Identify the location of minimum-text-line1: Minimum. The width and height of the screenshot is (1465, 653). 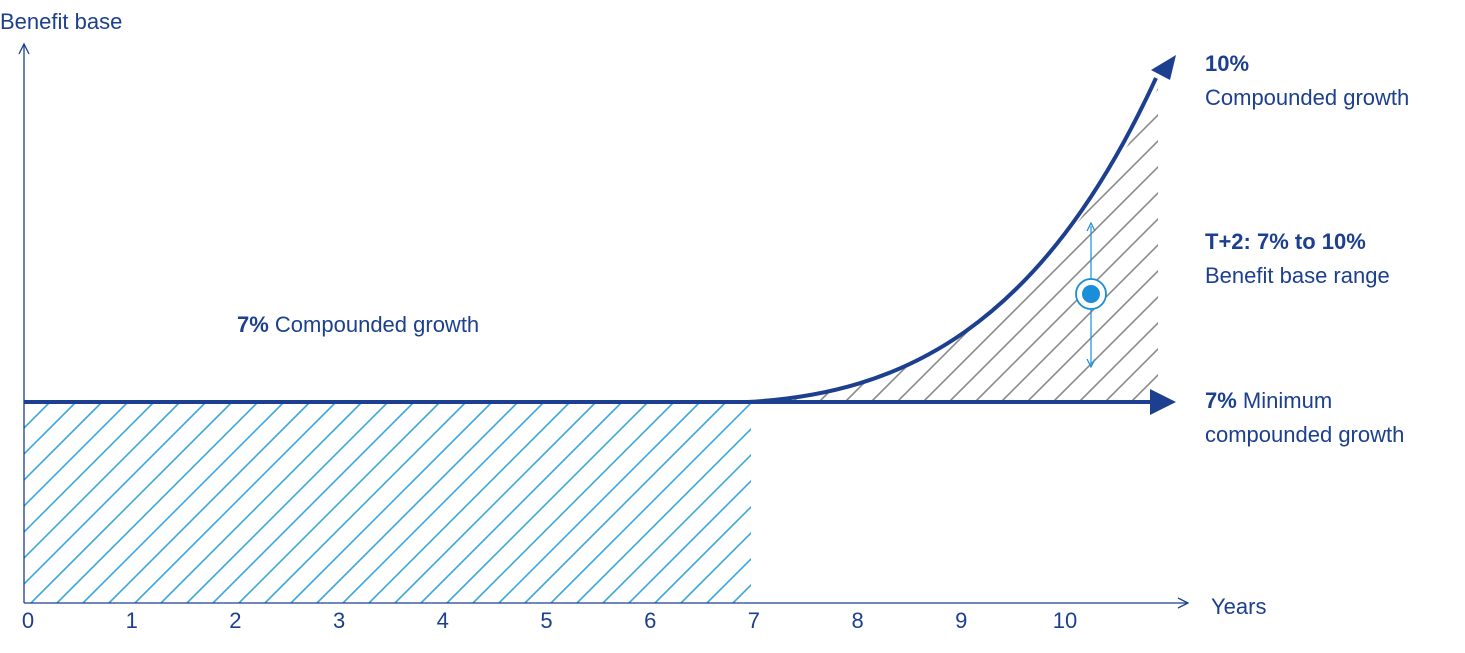
(1287, 400).